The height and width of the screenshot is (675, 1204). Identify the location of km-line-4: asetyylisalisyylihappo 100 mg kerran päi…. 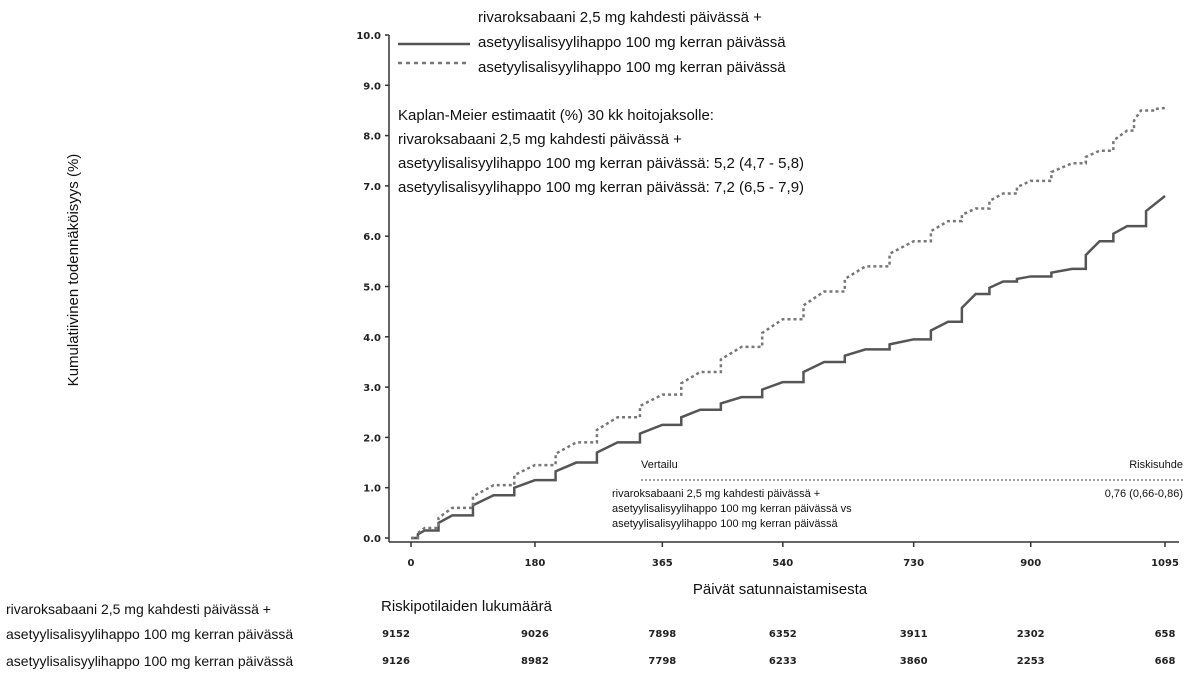
(601, 187).